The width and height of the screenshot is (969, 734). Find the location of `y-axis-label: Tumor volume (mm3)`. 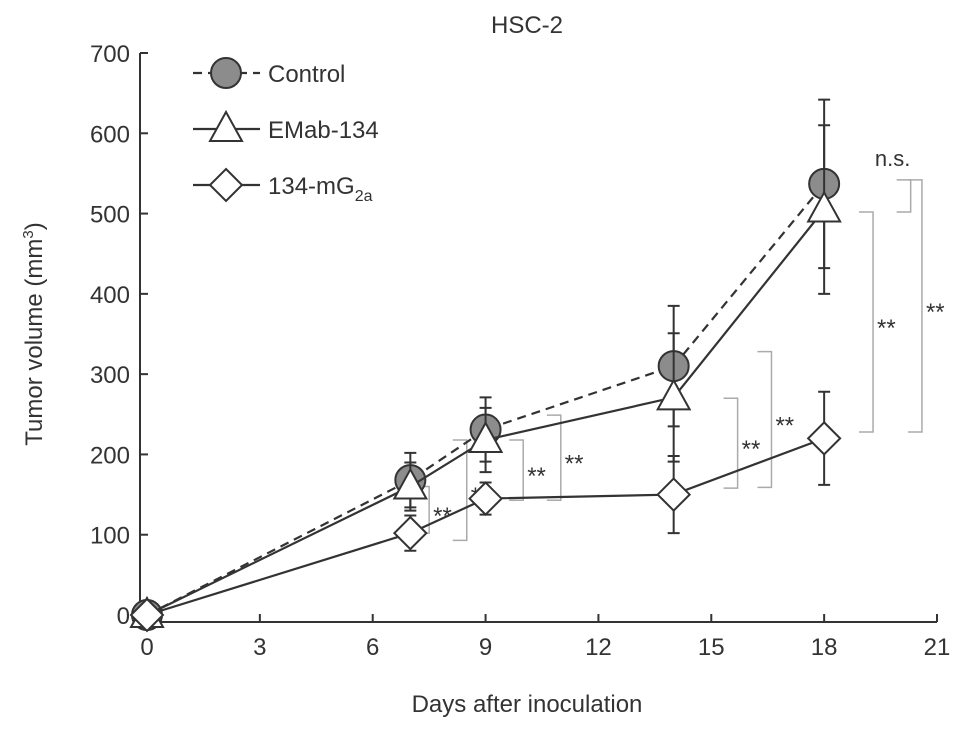

y-axis-label: Tumor volume (mm3) is located at coordinates (34, 333).